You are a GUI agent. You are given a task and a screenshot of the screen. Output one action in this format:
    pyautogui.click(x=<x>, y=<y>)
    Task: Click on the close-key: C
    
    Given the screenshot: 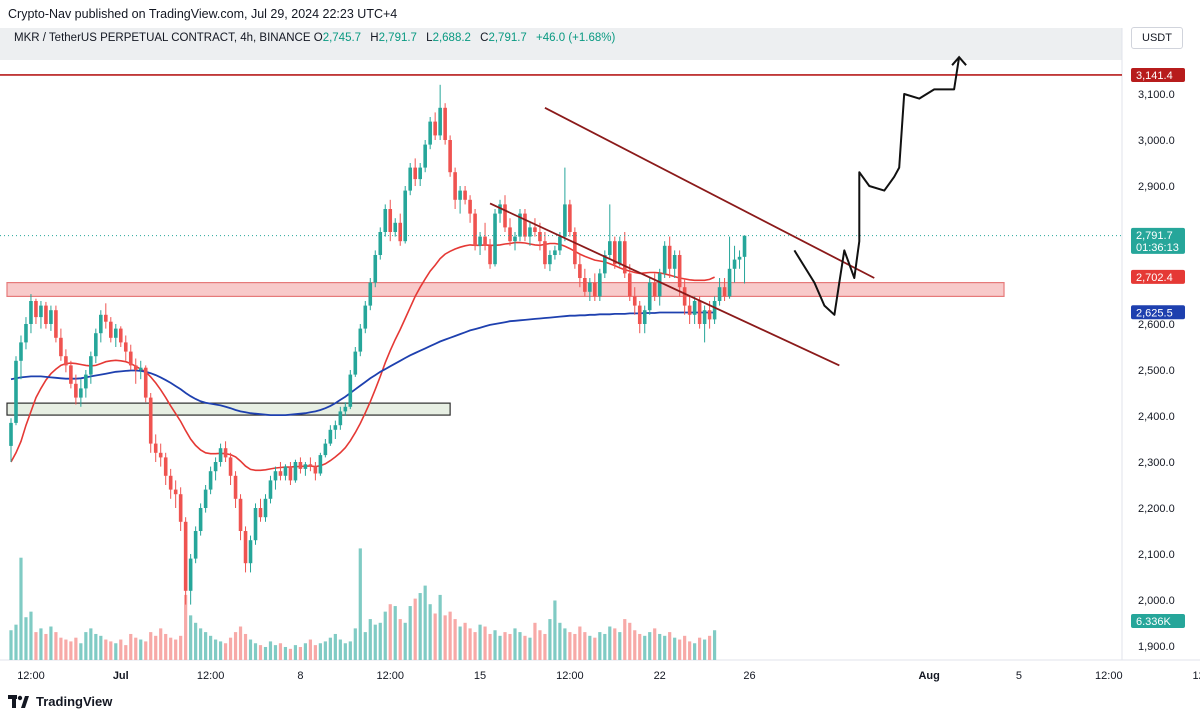 What is the action you would take?
    pyautogui.click(x=484, y=38)
    